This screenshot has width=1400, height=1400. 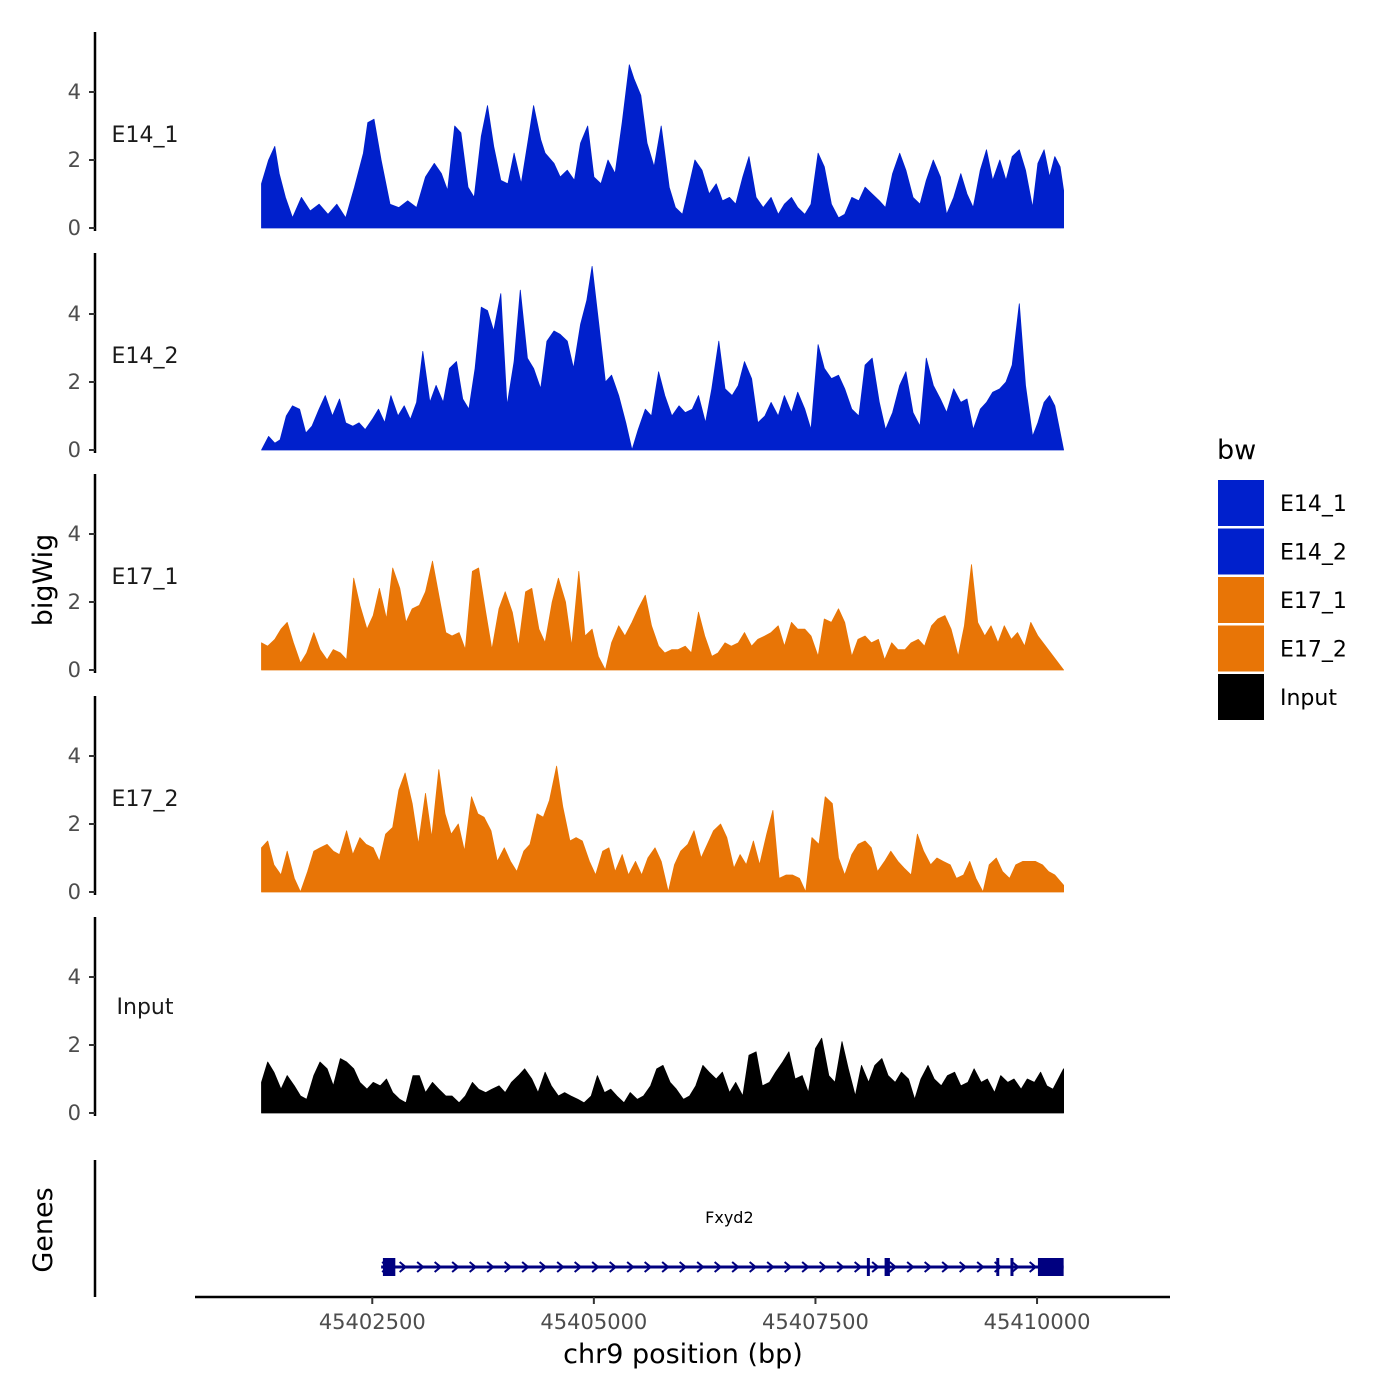 I want to click on legend-label-E14_1: E14_1, so click(x=1313, y=504).